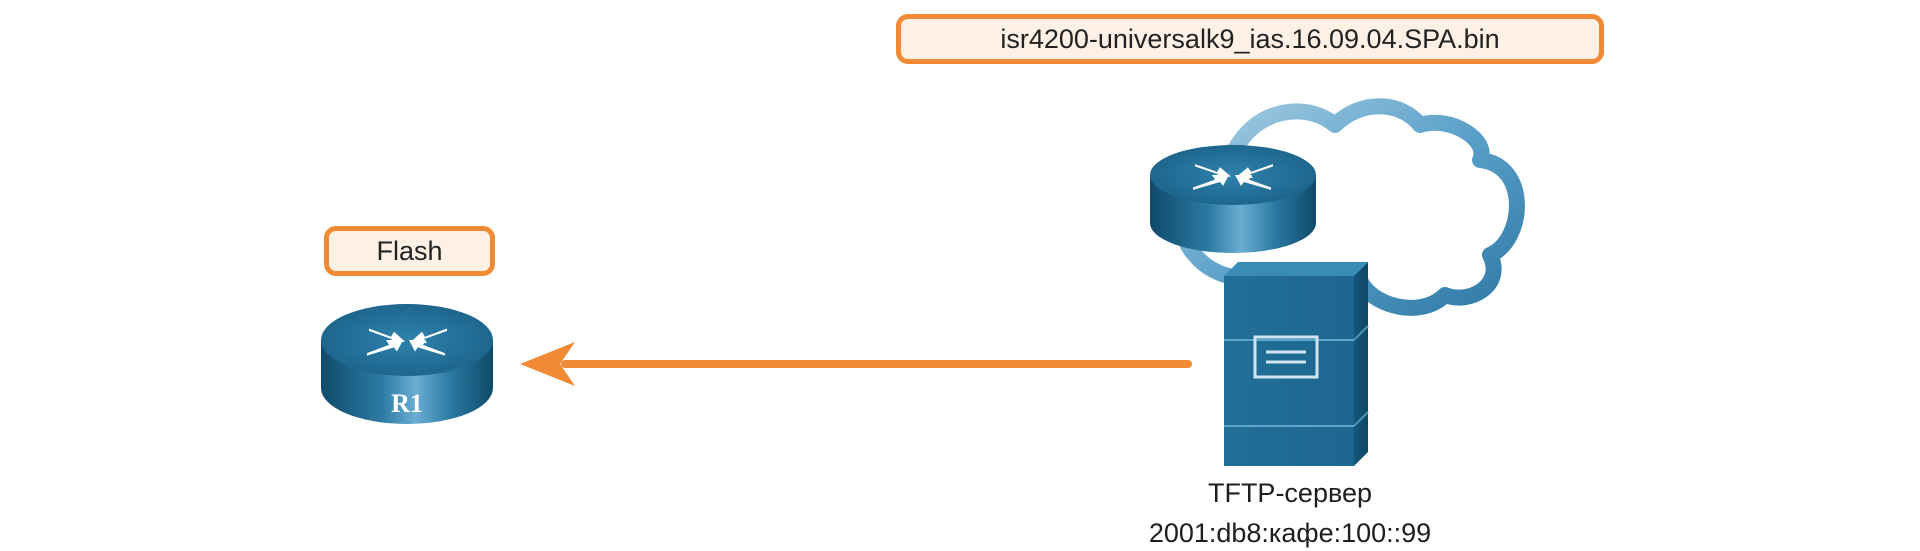 This screenshot has width=1920, height=551. What do you see at coordinates (1296, 364) in the screenshot?
I see `server-icon` at bounding box center [1296, 364].